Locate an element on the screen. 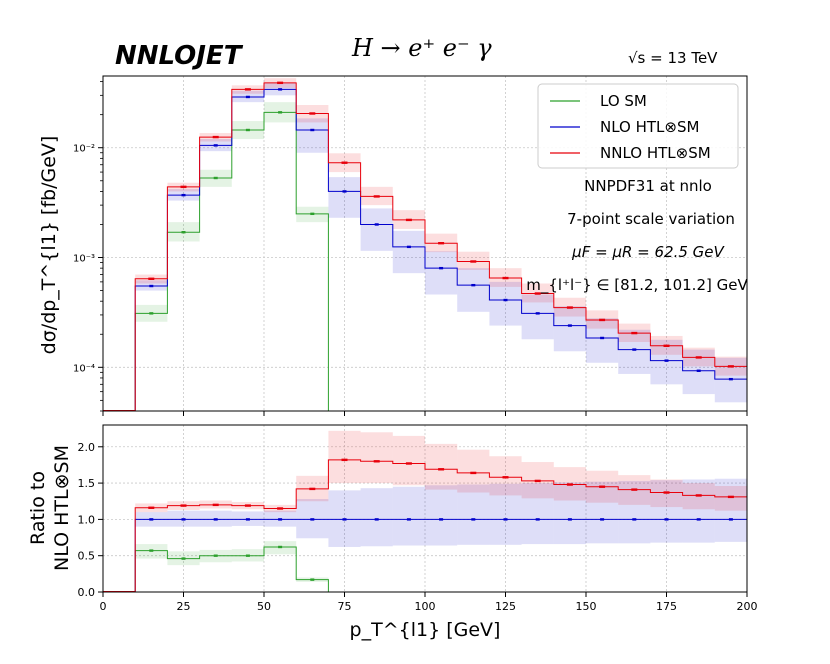 The width and height of the screenshot is (830, 664). annotation-scales: μF = μR = 62.5 GeV is located at coordinates (648, 252).